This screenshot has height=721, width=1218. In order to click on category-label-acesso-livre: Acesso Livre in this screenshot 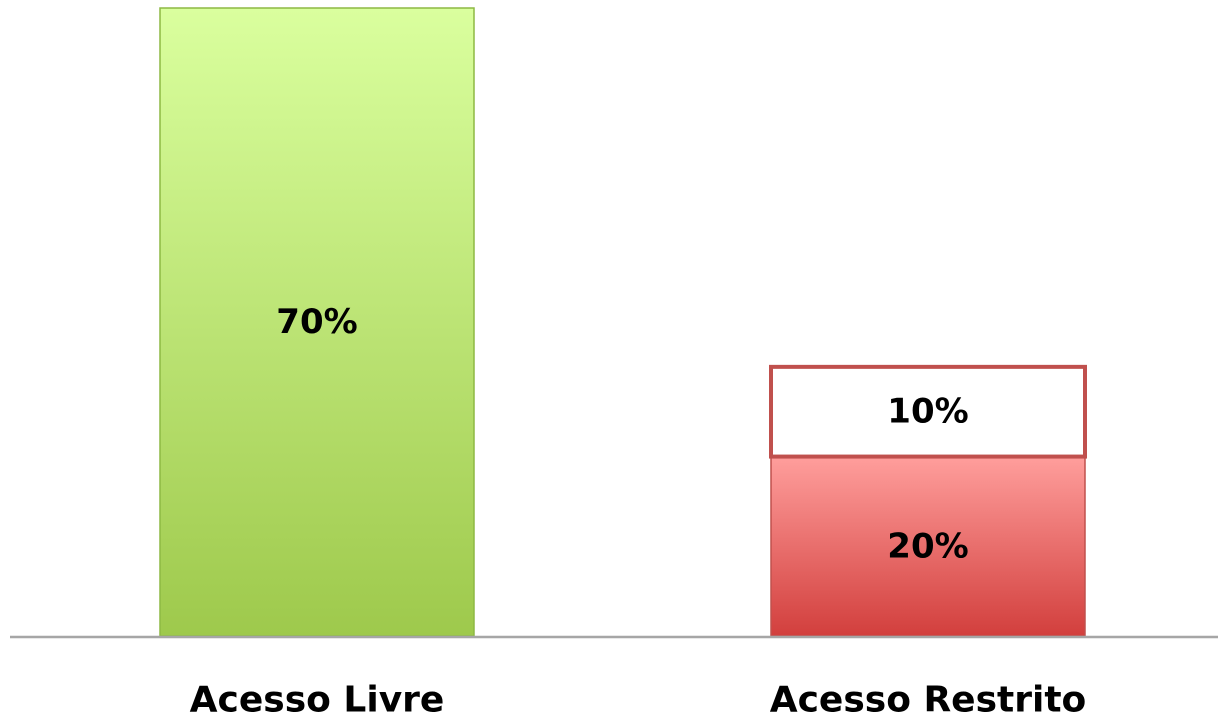, I will do `click(317, 700)`.